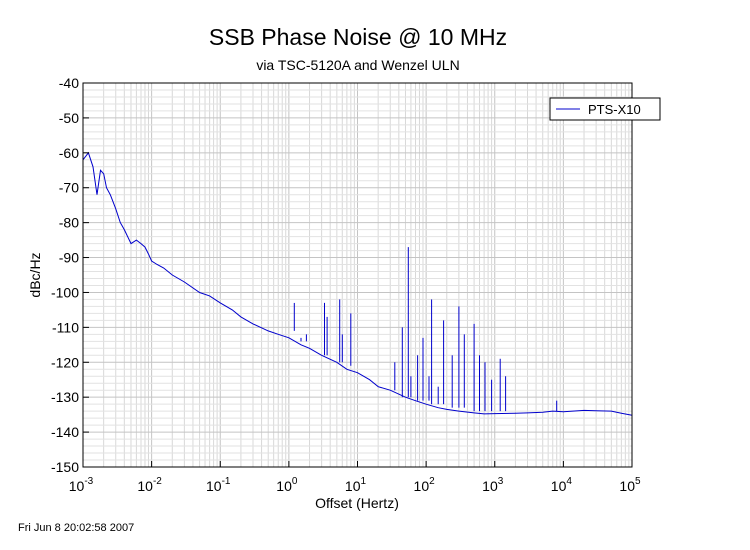 Image resolution: width=750 pixels, height=550 pixels. I want to click on legend-box, so click(605, 109).